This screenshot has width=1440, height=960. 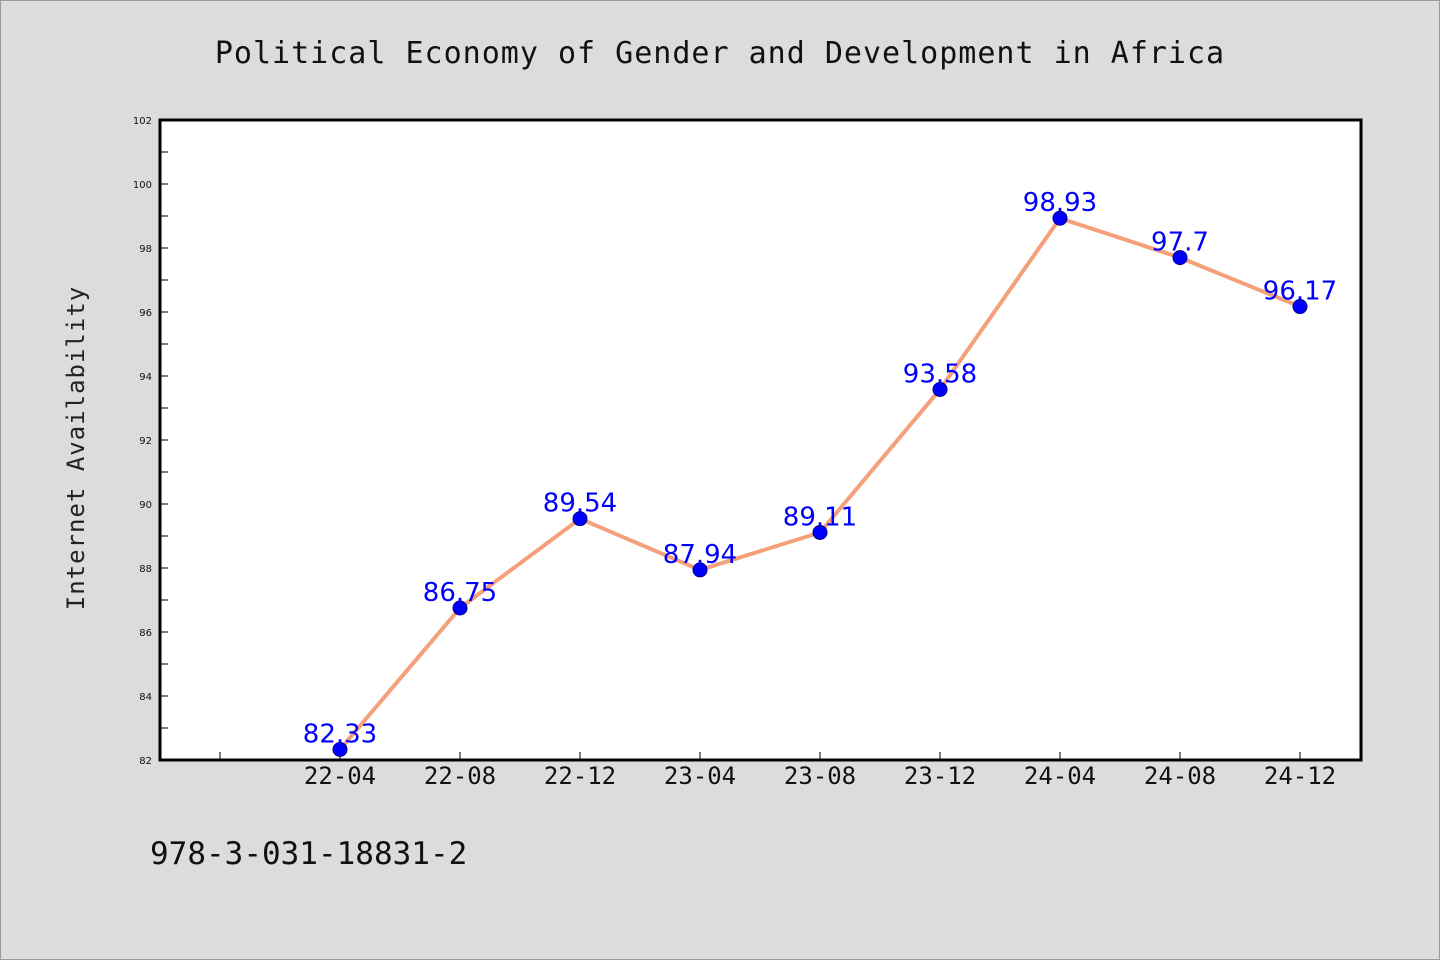 I want to click on data-label: 98.93, so click(x=1060, y=203).